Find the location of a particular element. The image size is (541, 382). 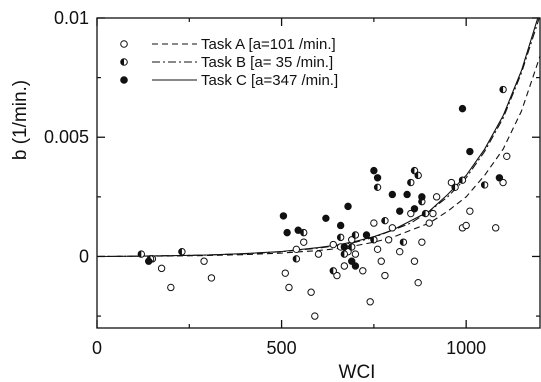

x-tick-label: 0 is located at coordinates (97, 348).